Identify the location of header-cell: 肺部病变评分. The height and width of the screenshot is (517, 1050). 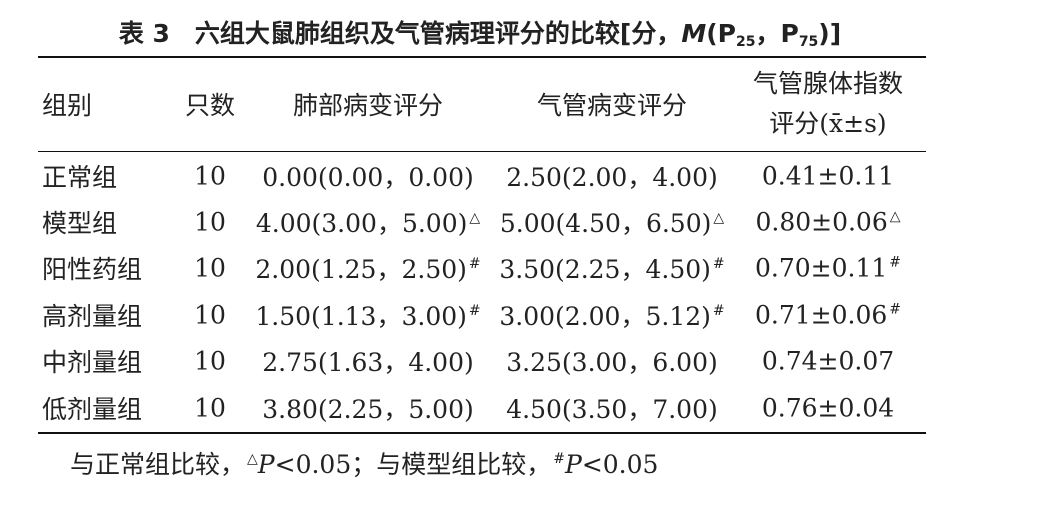
(368, 105).